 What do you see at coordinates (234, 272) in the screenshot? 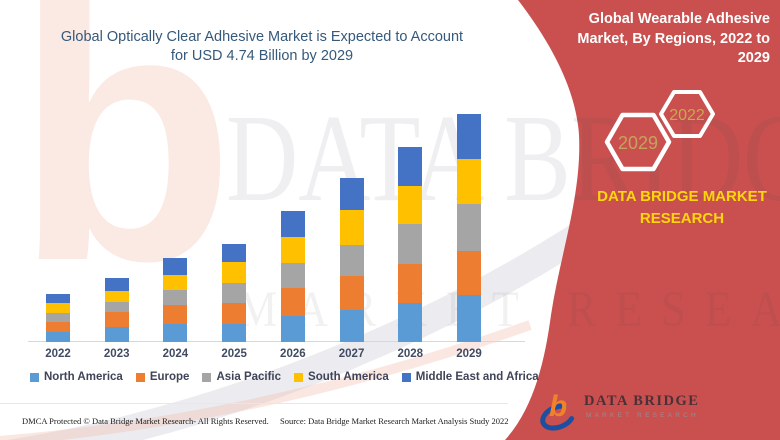
I see `bar-segment-2025-south-america` at bounding box center [234, 272].